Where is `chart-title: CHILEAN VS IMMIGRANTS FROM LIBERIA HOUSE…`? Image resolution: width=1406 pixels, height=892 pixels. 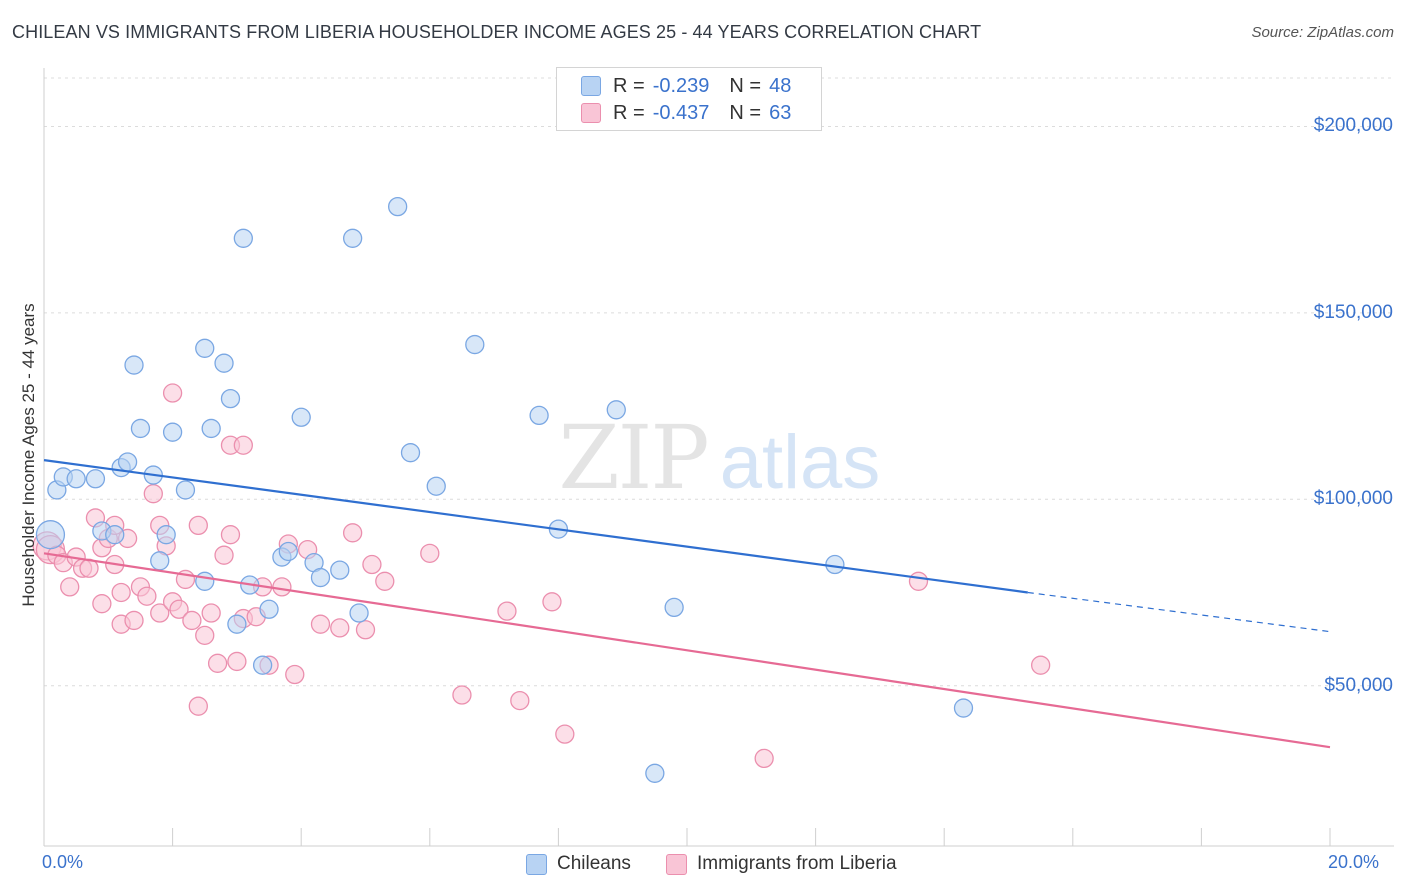 chart-title: CHILEAN VS IMMIGRANTS FROM LIBERIA HOUSE… is located at coordinates (497, 32).